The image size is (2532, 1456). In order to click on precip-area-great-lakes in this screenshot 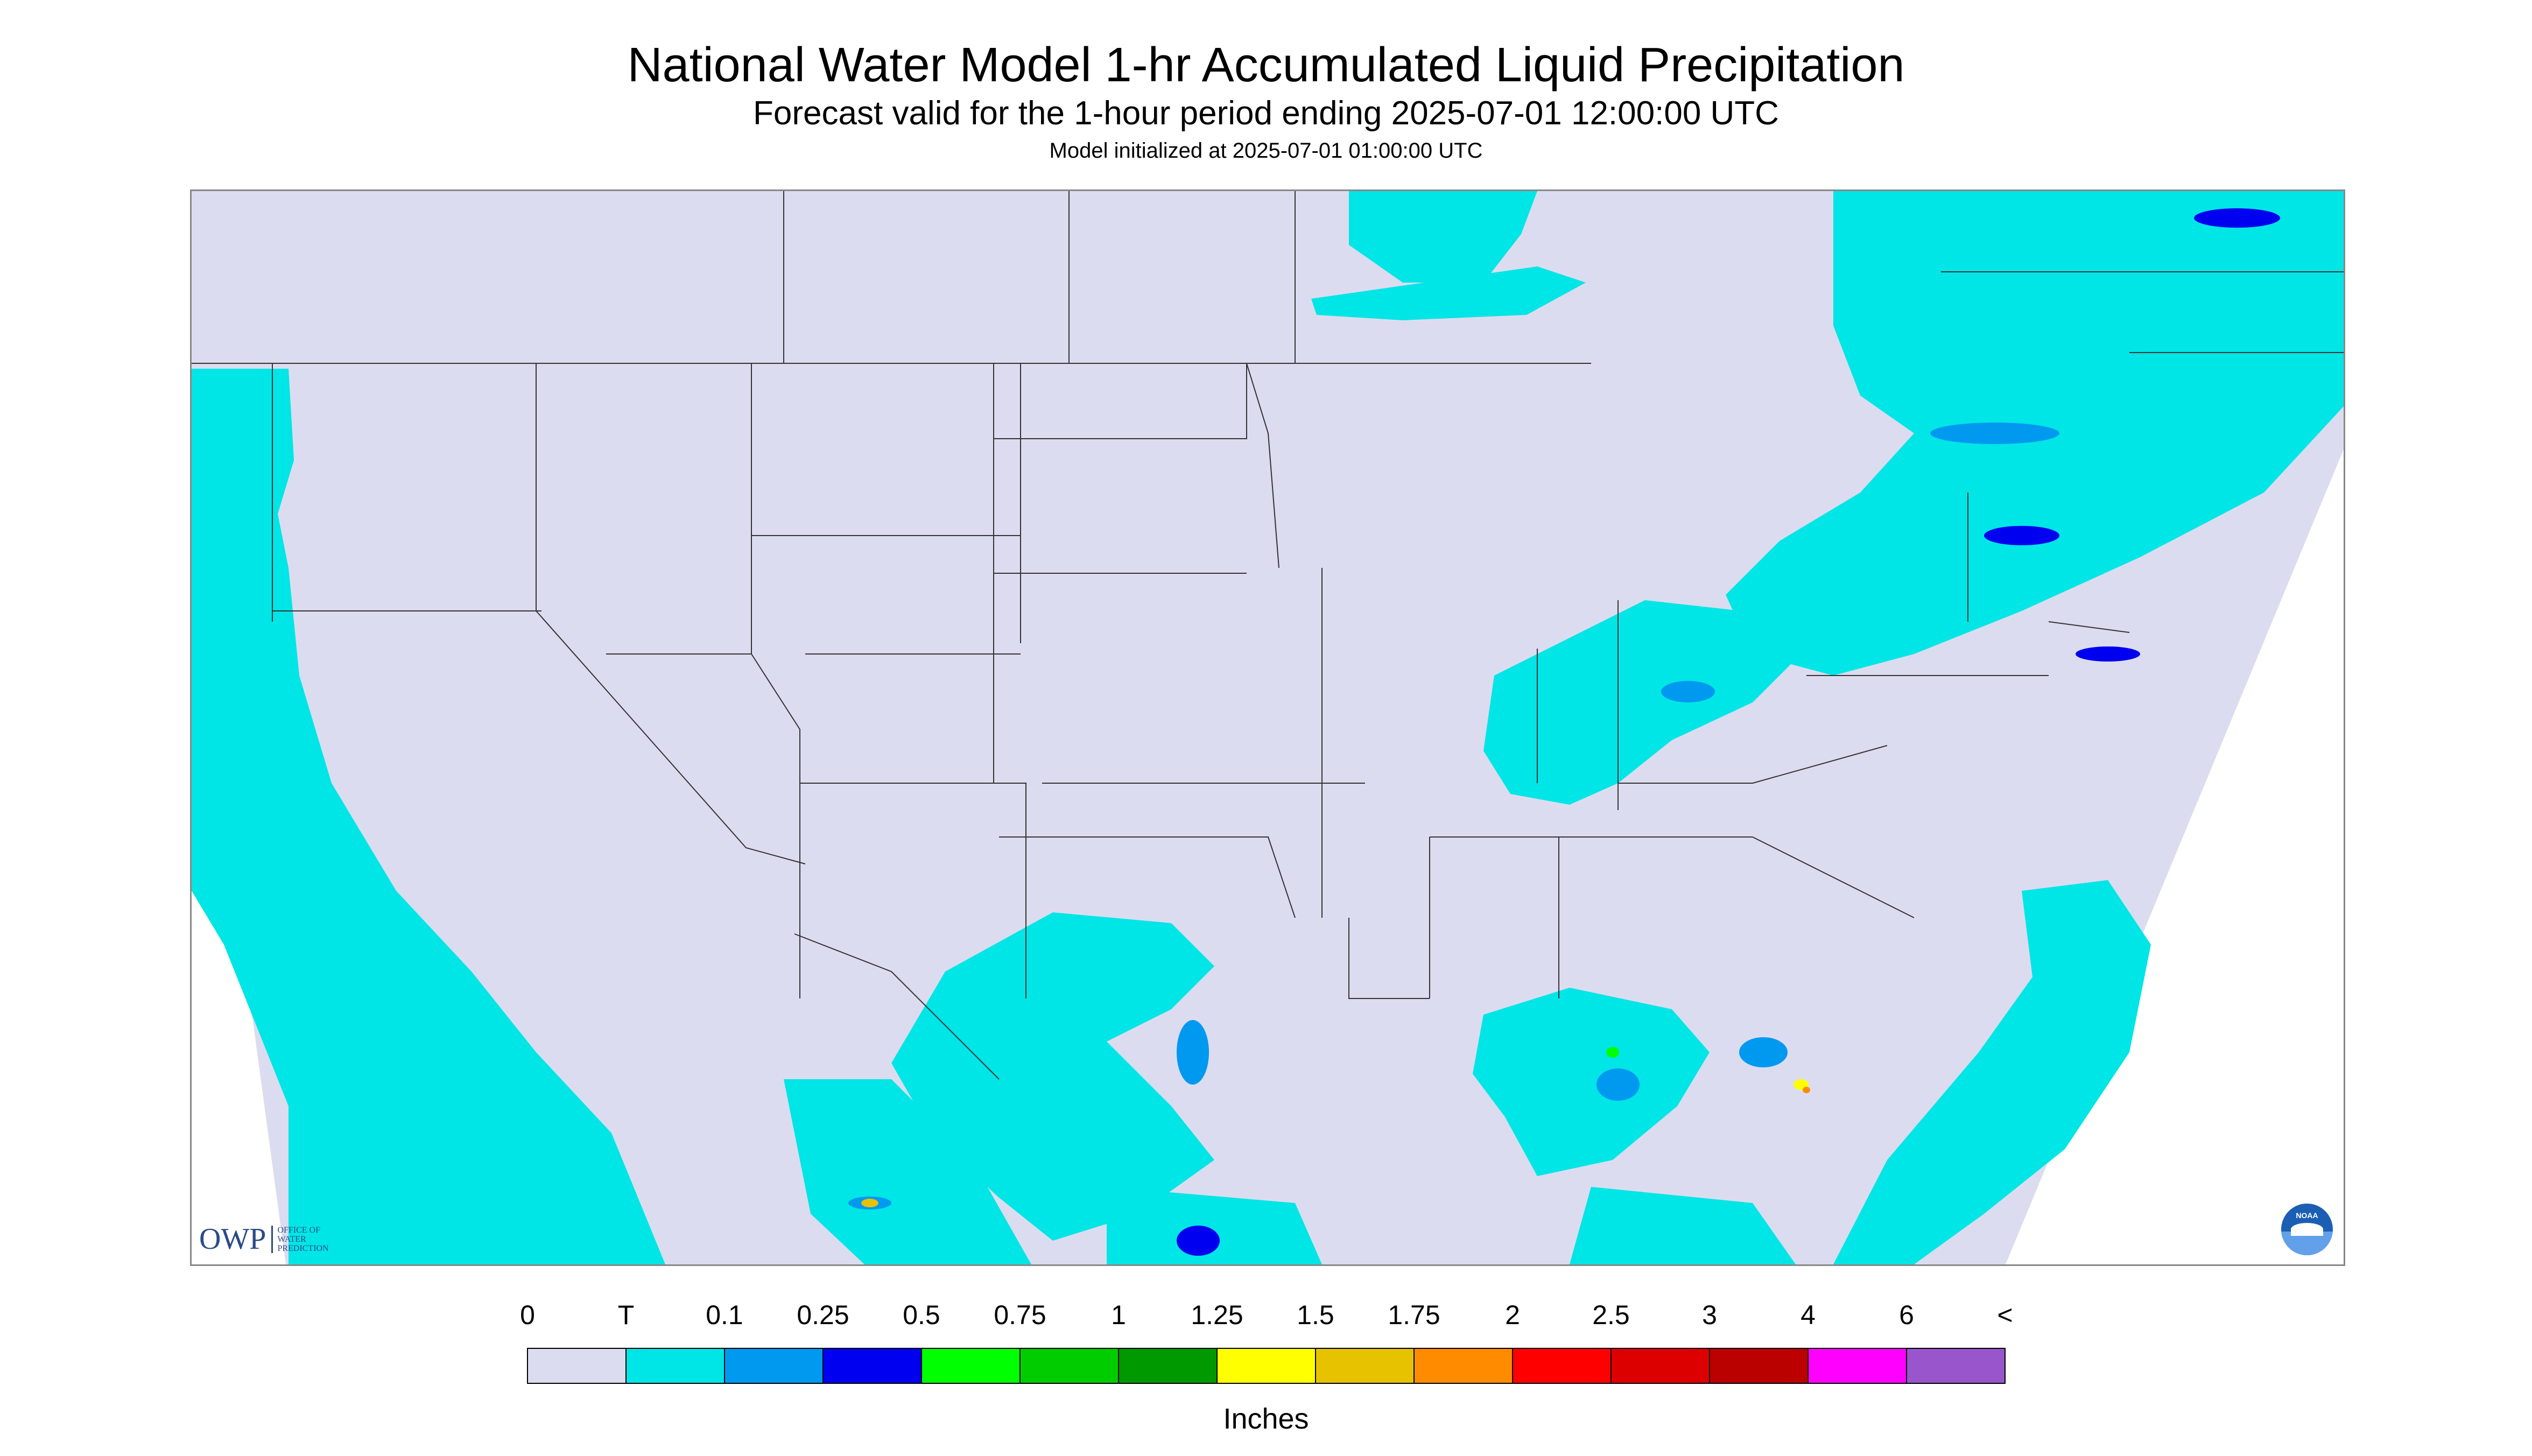, I will do `click(1642, 702)`.